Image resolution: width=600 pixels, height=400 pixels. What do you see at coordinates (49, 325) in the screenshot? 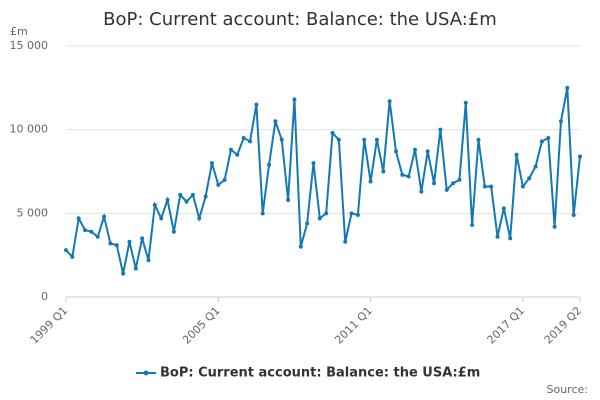
I see `x-tick-label: 1999 Q1` at bounding box center [49, 325].